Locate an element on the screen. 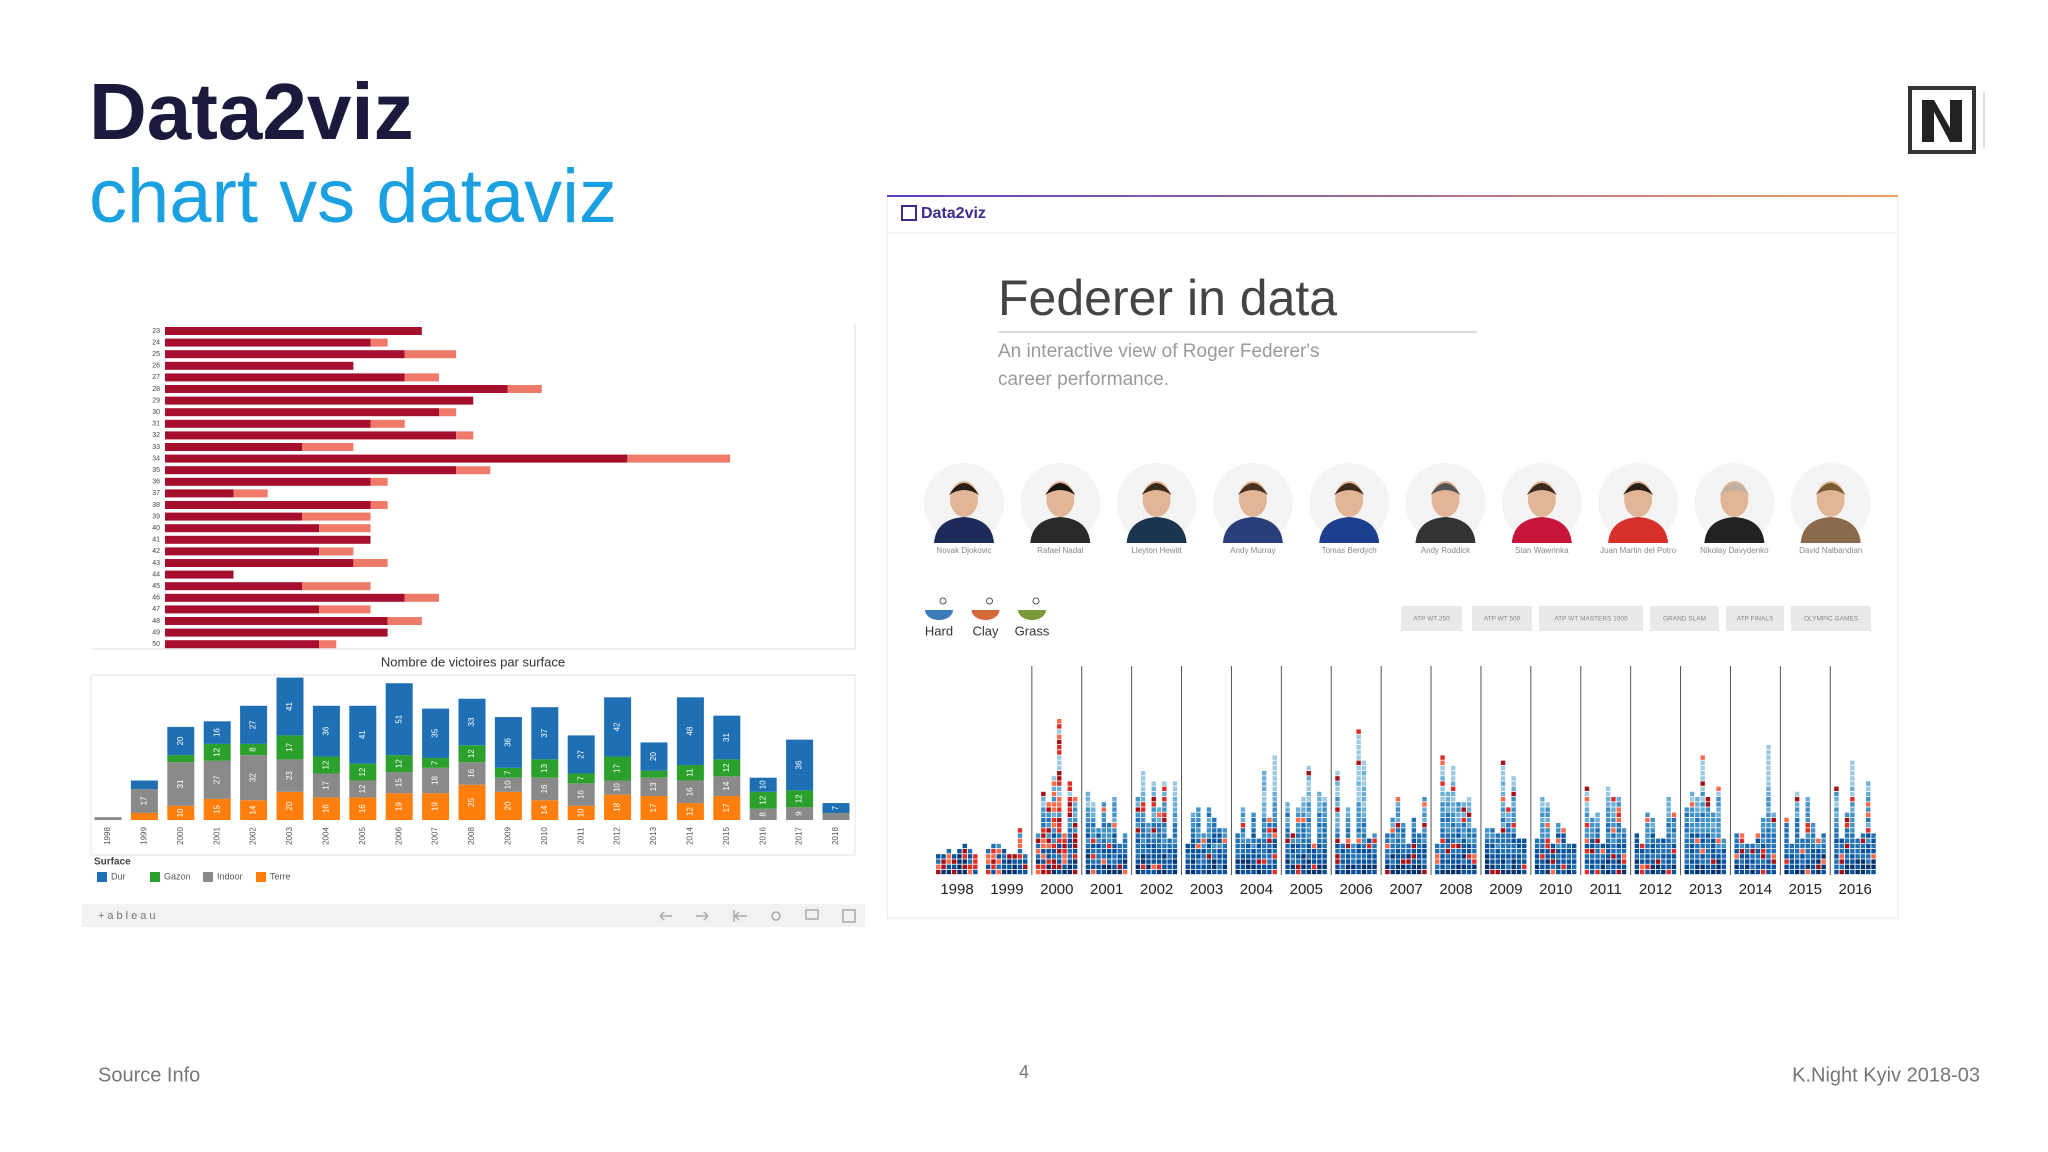  revert-icon is located at coordinates (740, 916).